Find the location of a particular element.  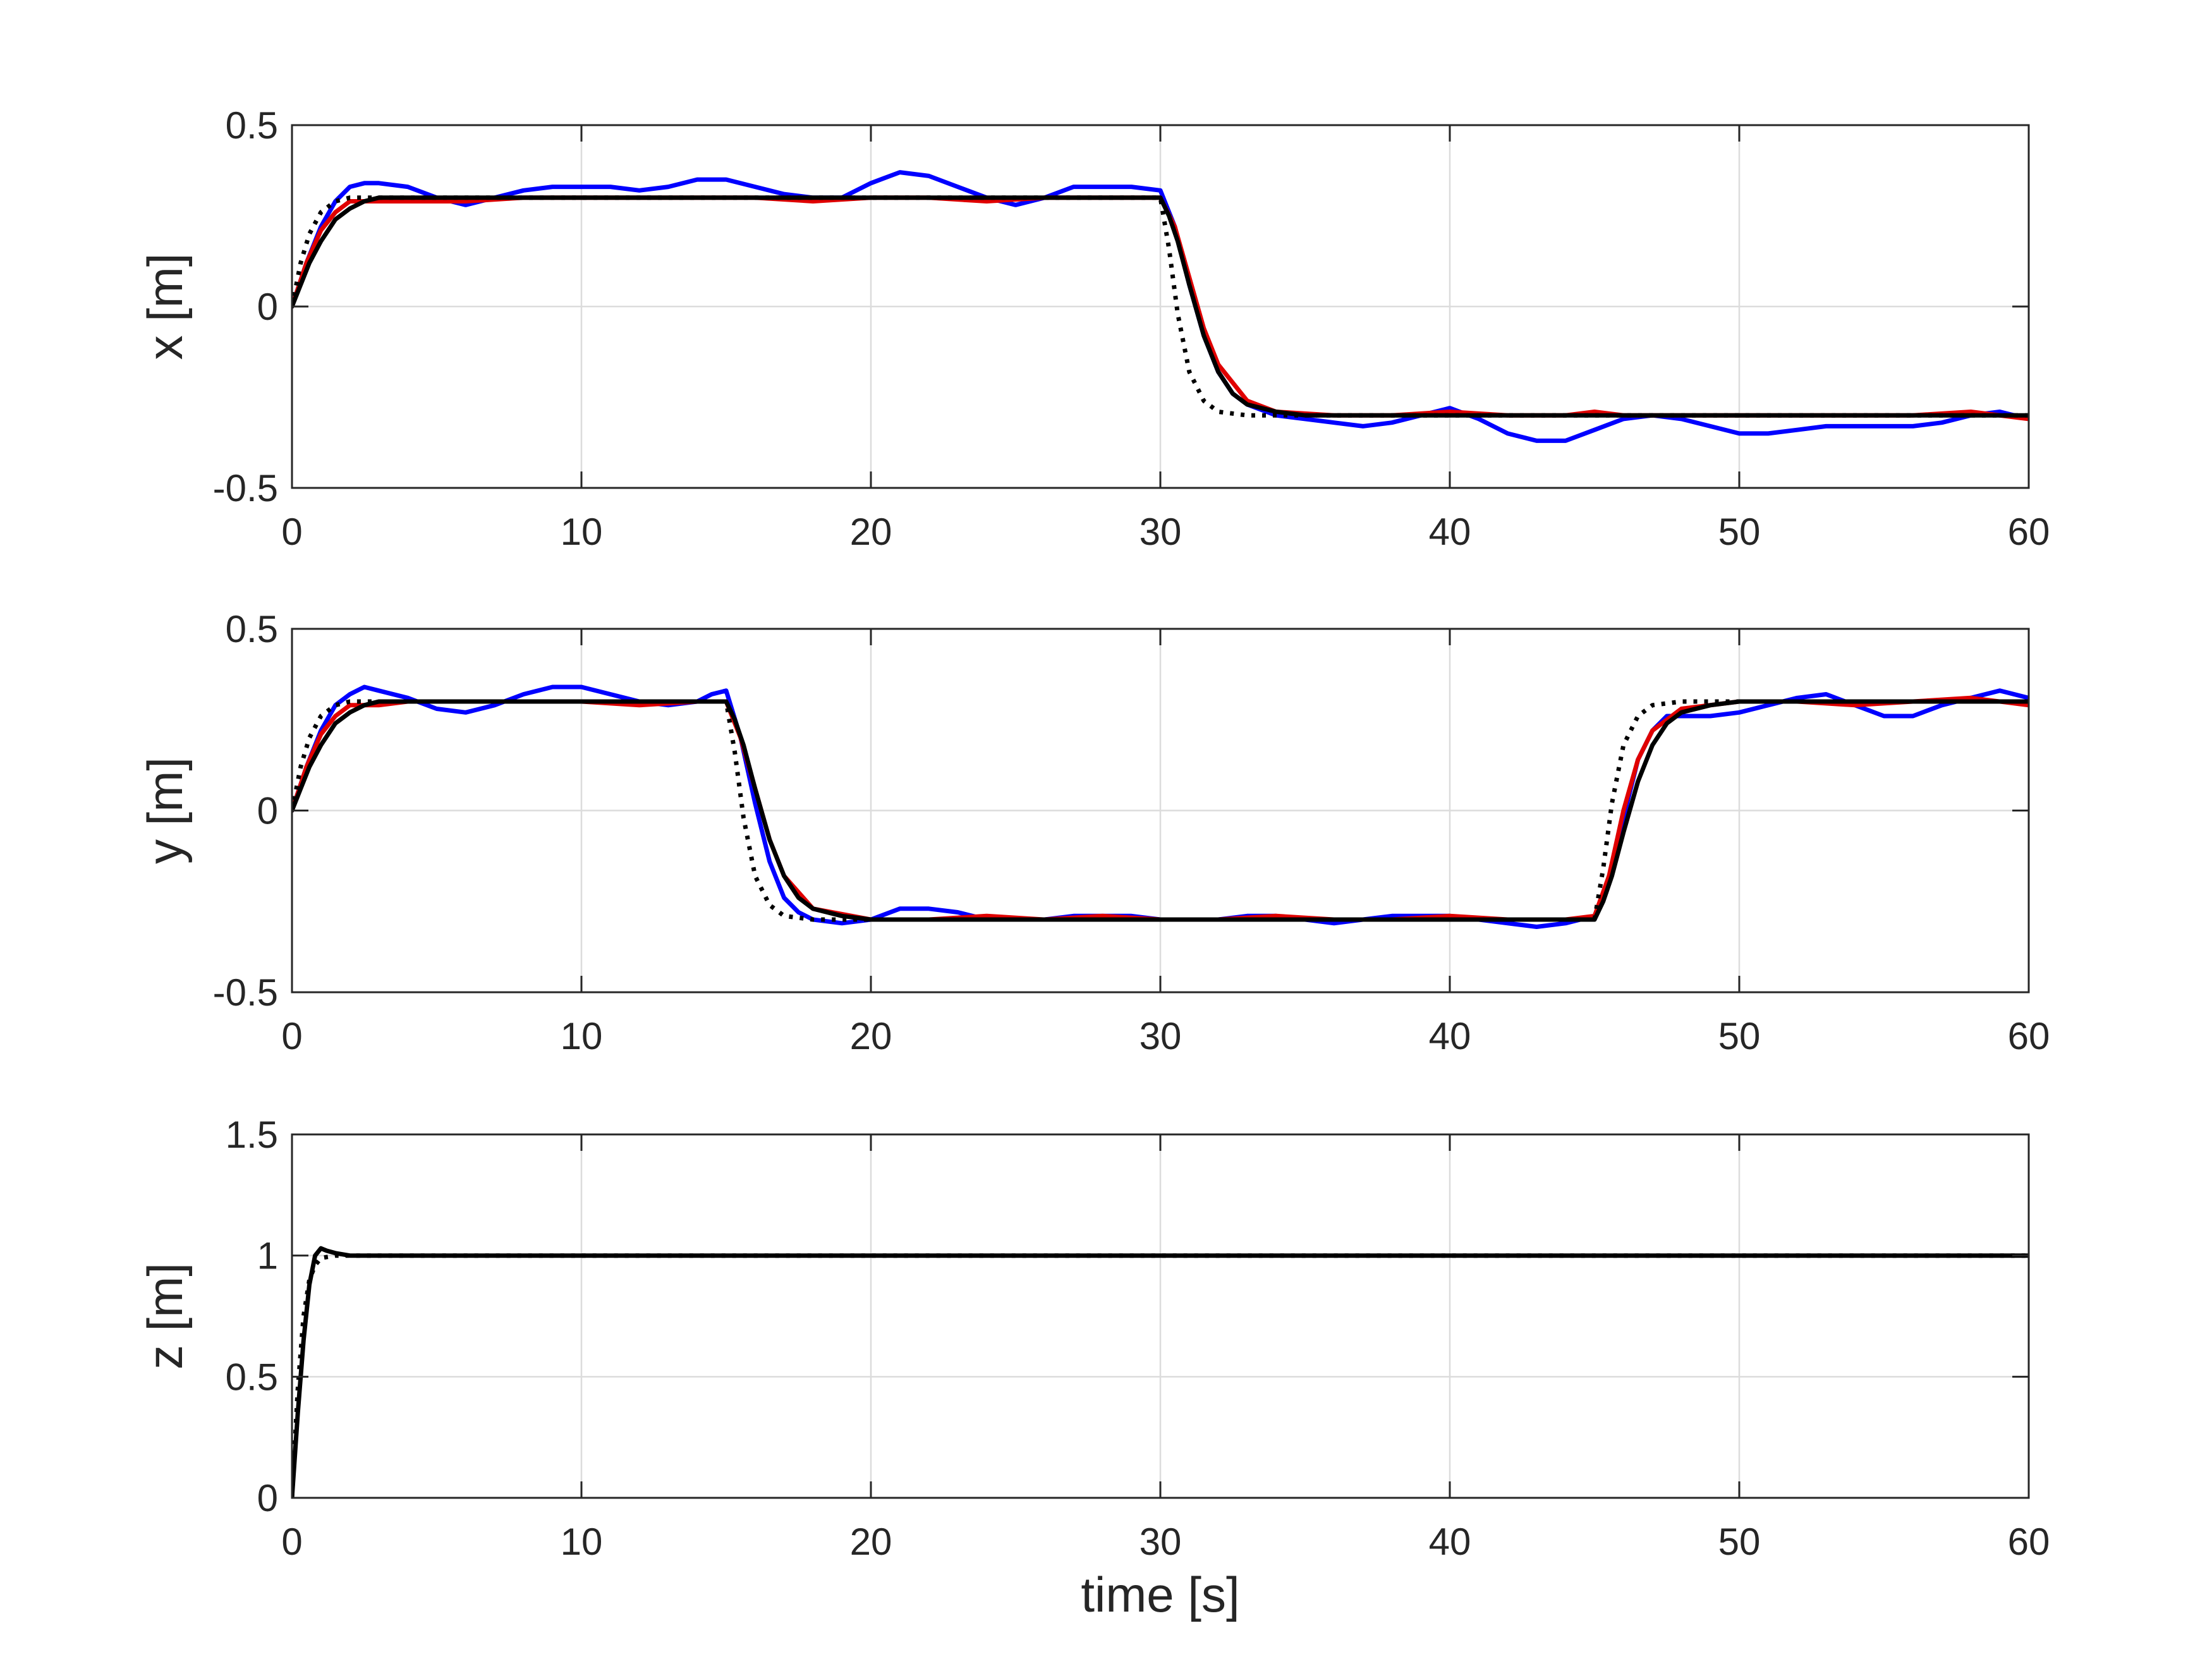

y-tick-label: 1 is located at coordinates (267, 1256).